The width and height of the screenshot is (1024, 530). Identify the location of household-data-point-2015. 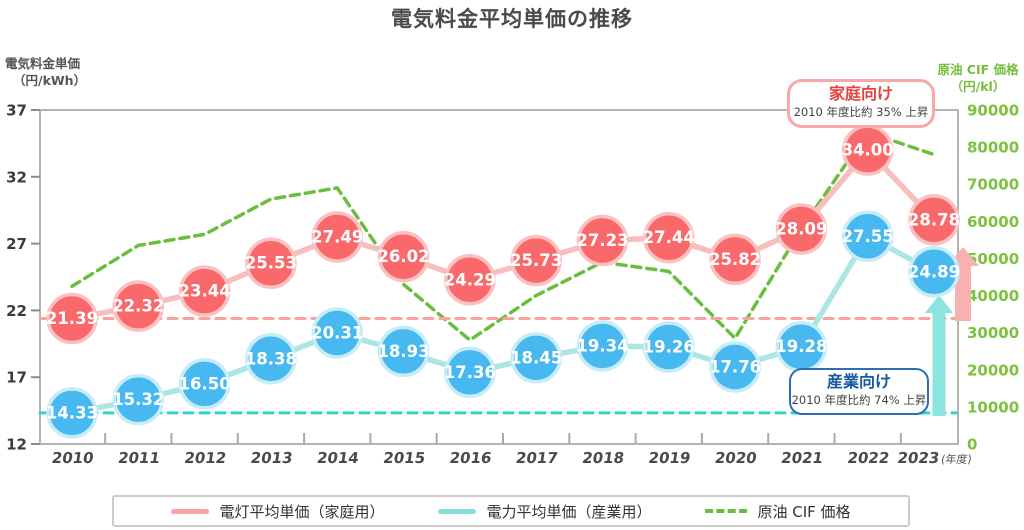
(403, 256).